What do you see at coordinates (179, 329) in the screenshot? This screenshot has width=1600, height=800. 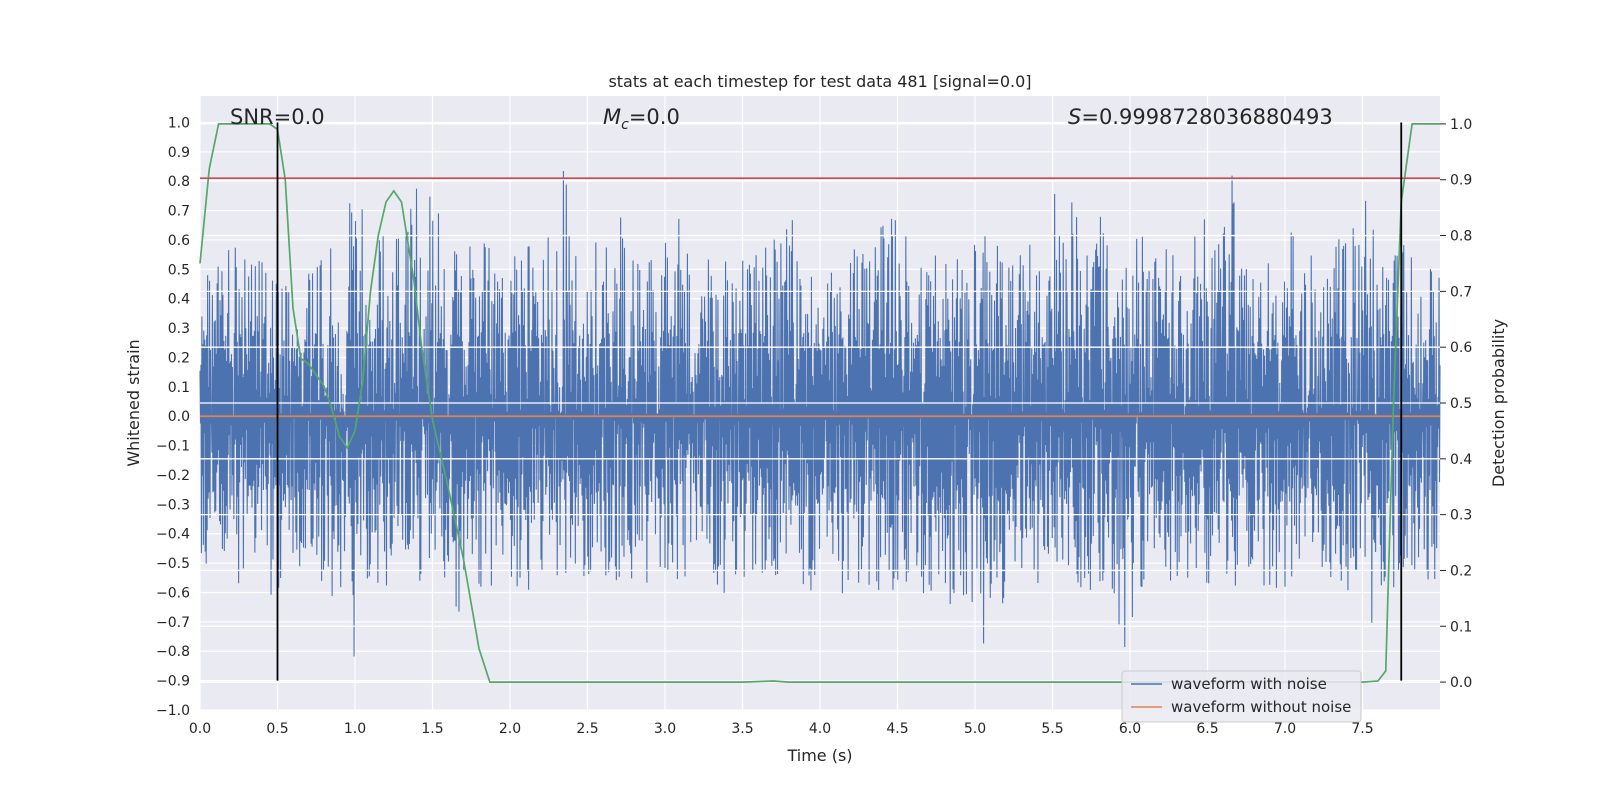 I see `y-tick-label: 0.3` at bounding box center [179, 329].